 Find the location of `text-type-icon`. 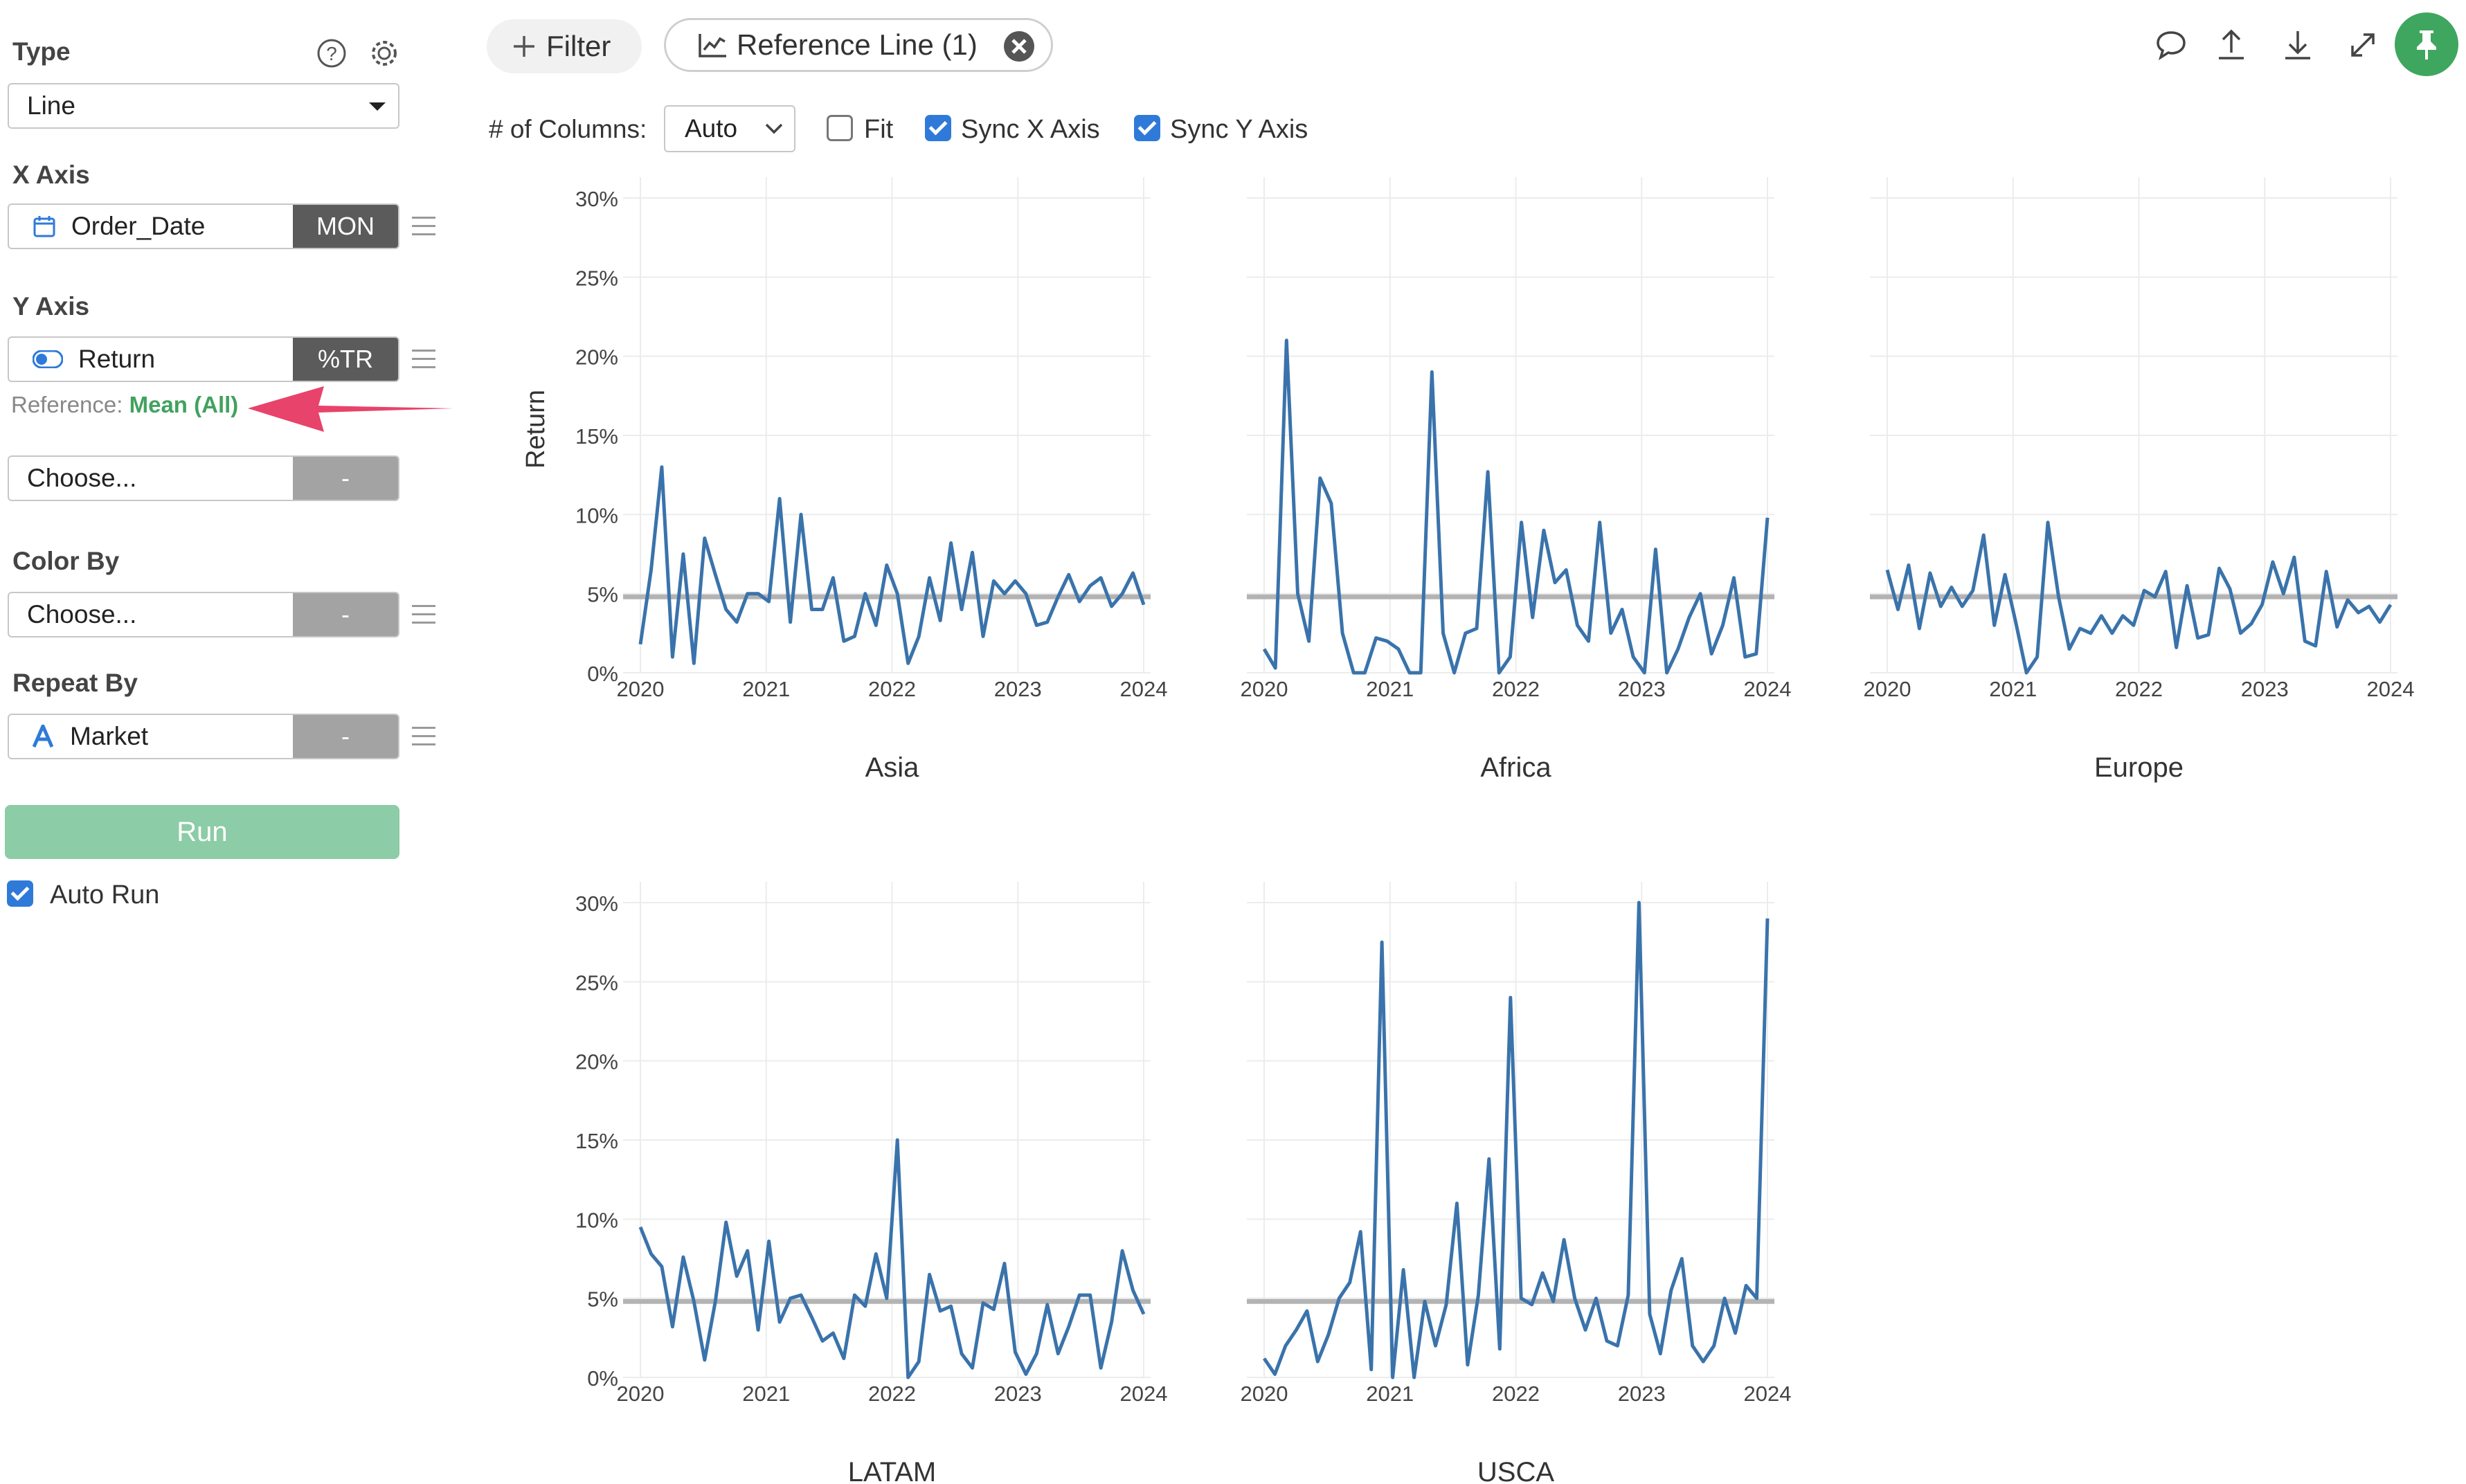

text-type-icon is located at coordinates (43, 737).